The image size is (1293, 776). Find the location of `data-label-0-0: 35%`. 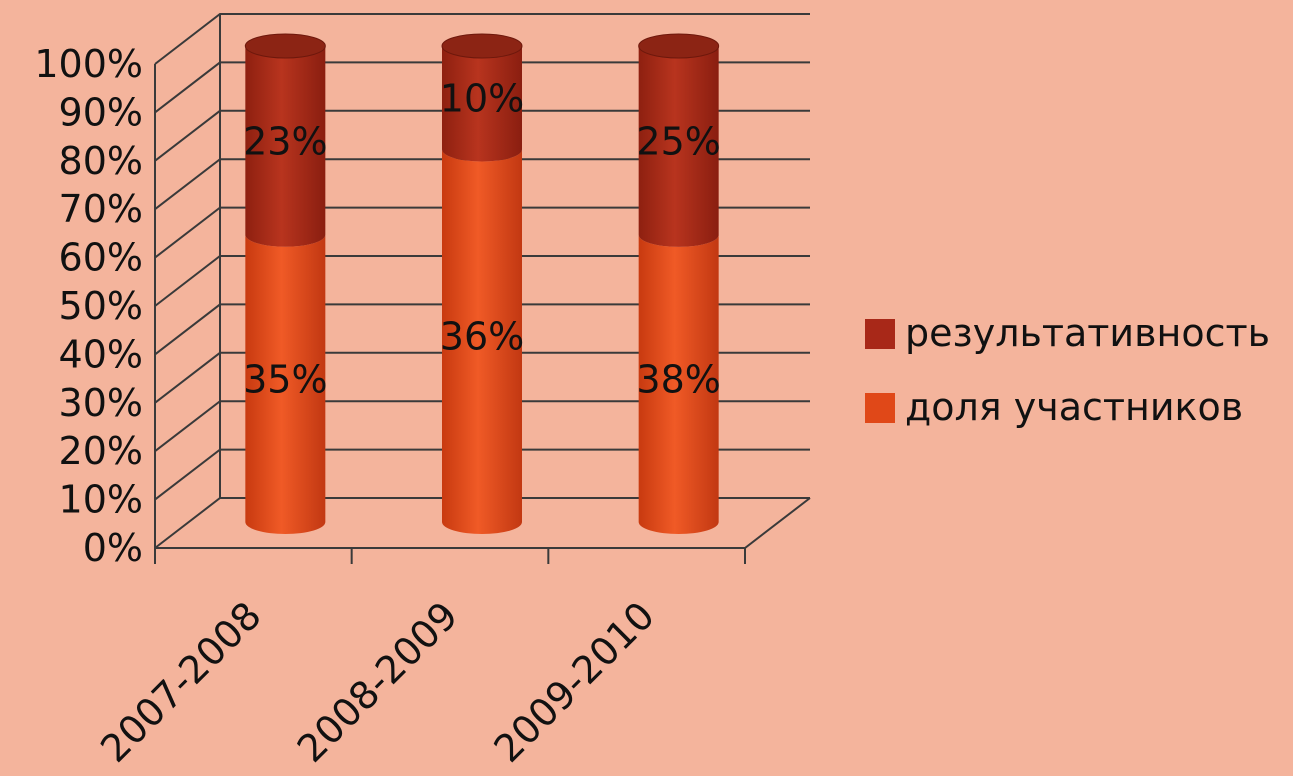

data-label-0-0: 35% is located at coordinates (285, 379).